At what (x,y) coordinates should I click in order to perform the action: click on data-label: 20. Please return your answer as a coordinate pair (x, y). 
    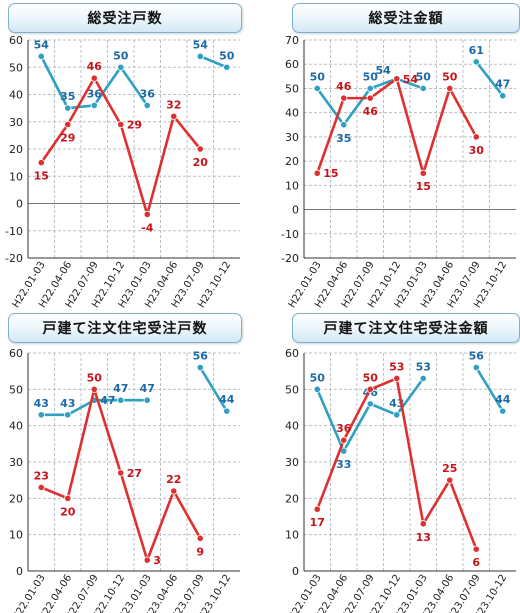
    Looking at the image, I should click on (201, 162).